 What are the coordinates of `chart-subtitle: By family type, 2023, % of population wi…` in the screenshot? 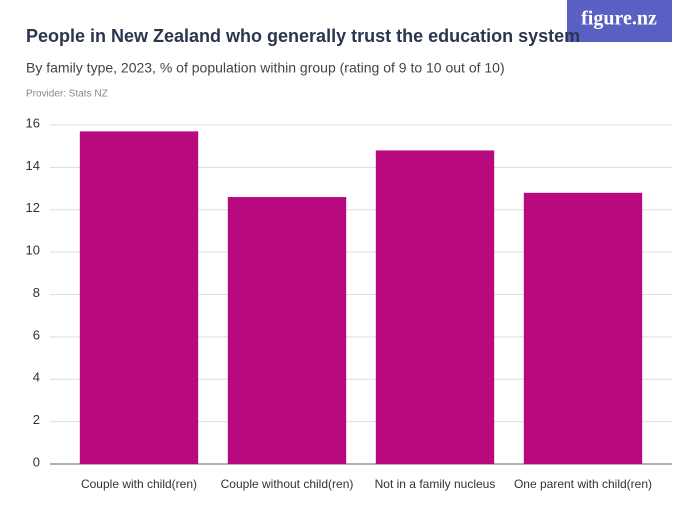 It's located at (265, 68).